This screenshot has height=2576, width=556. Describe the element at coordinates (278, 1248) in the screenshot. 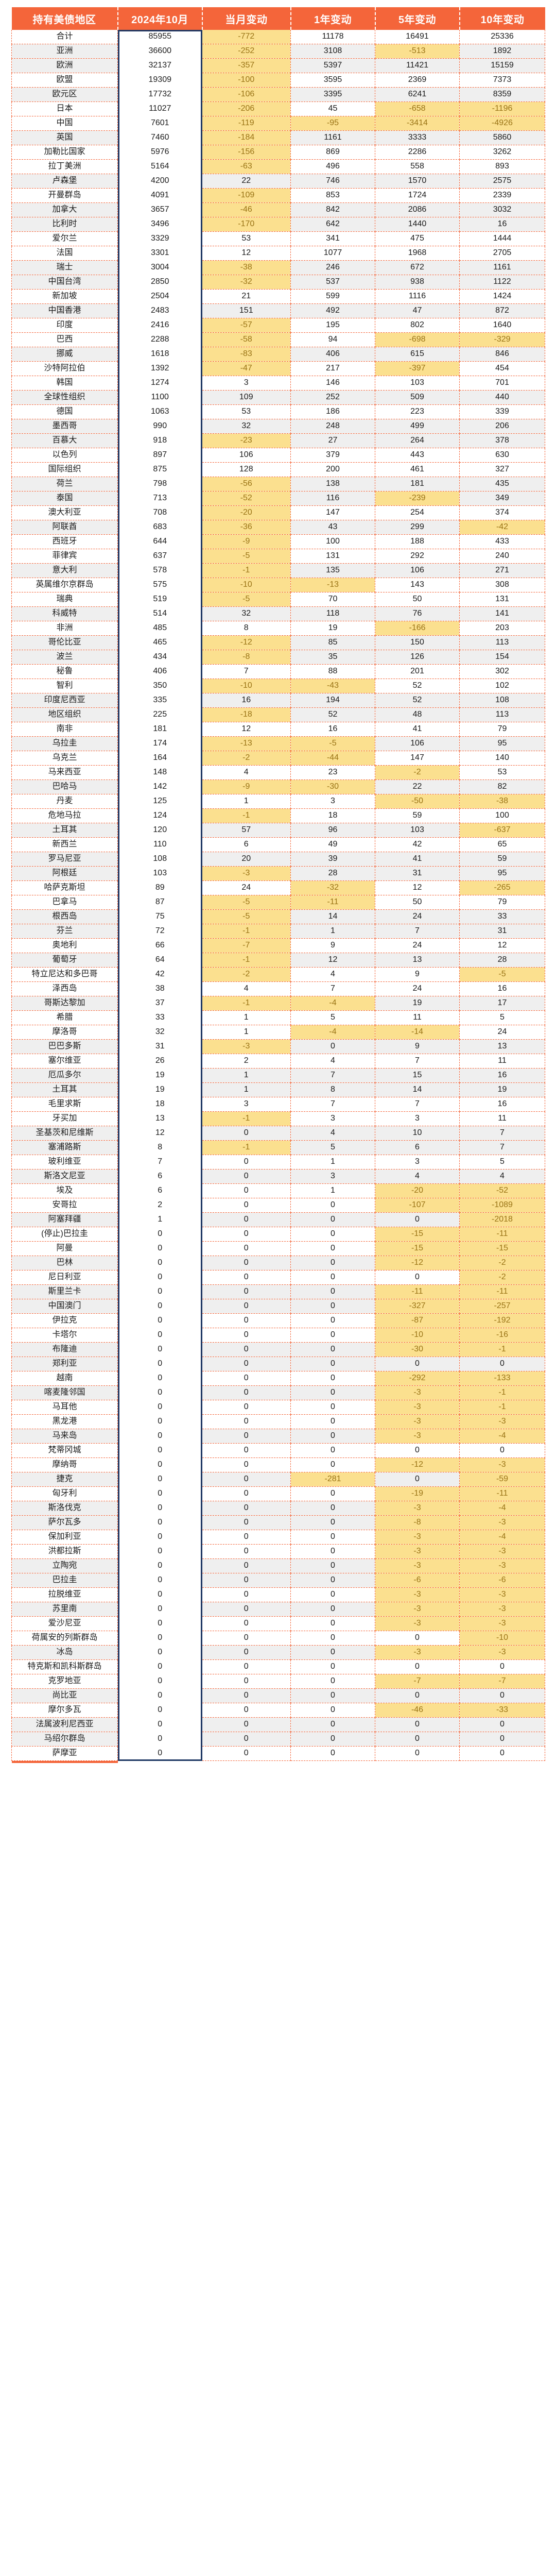

I see `table-row: 阿曼 0 0 0 -15 -15` at that location.